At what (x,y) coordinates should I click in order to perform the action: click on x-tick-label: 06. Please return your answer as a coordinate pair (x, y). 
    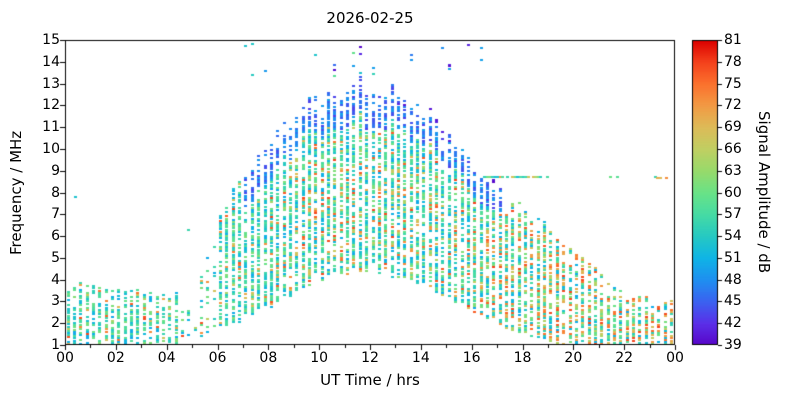
    Looking at the image, I should click on (217, 358).